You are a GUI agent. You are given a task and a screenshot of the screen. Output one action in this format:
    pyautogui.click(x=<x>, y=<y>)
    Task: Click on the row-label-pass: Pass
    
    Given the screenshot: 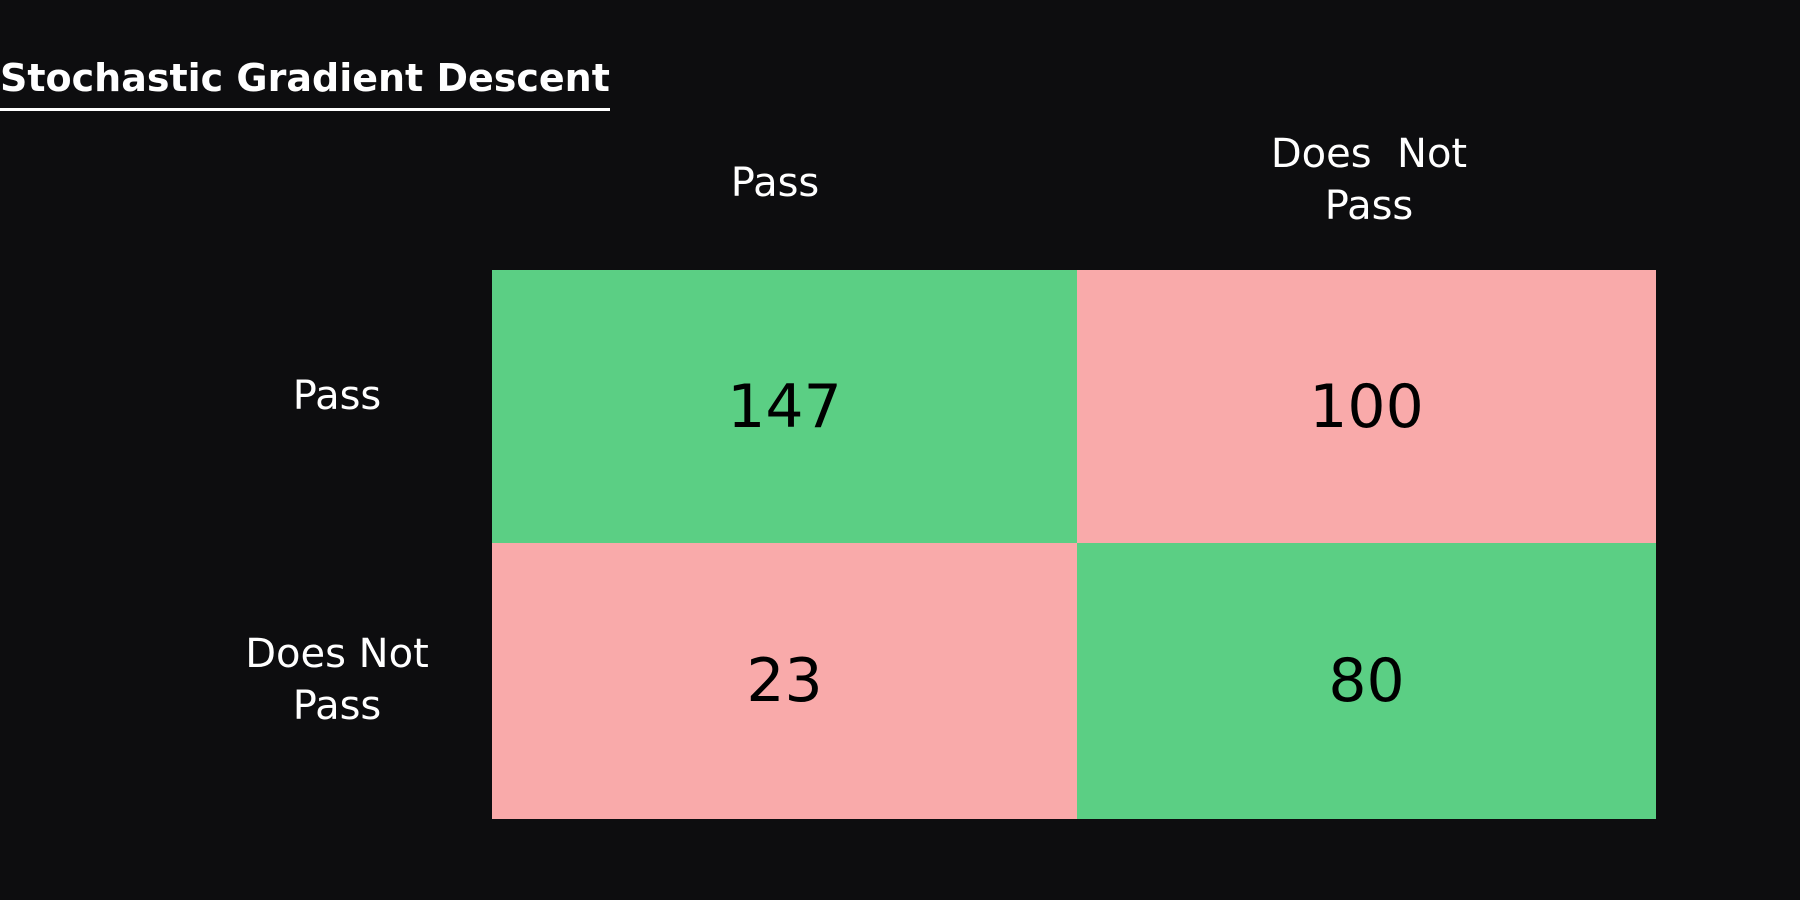 What is the action you would take?
    pyautogui.click(x=337, y=396)
    